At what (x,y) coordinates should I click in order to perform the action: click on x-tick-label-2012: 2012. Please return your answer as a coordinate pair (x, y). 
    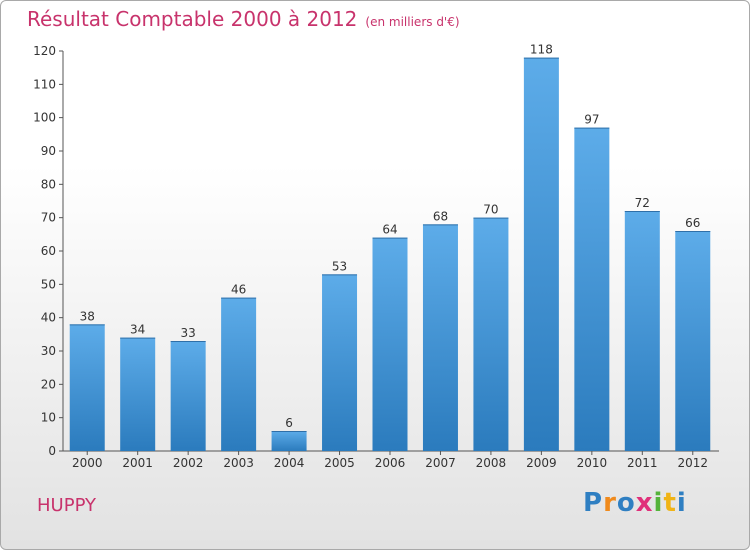
    Looking at the image, I should click on (692, 463).